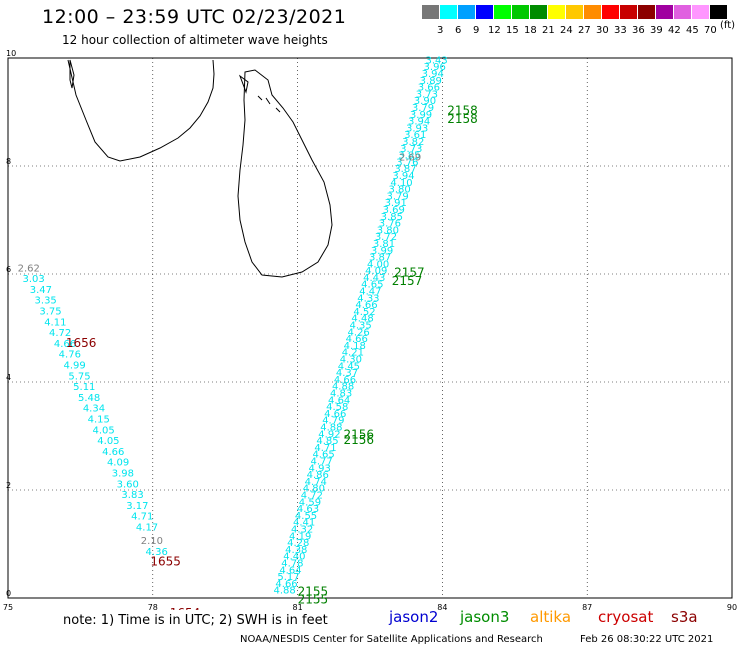 This screenshot has width=740, height=650. I want to click on scale-label: 27, so click(584, 30).